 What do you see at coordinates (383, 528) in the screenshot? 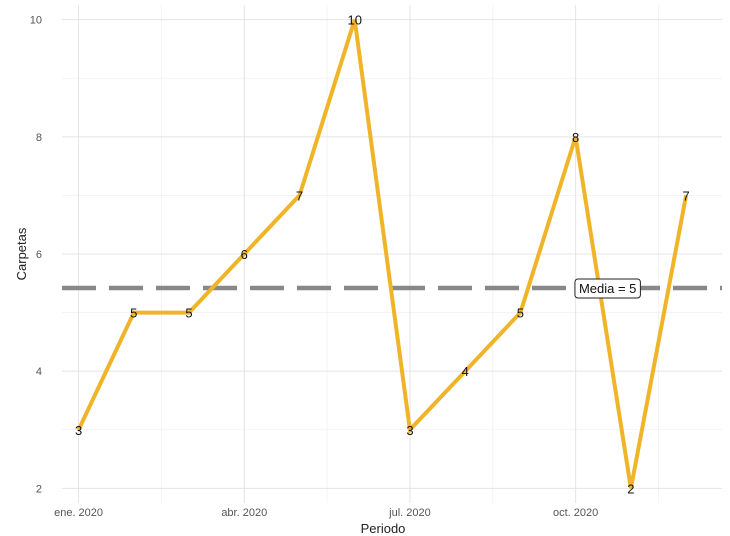
I see `x-axis-title: Periodo` at bounding box center [383, 528].